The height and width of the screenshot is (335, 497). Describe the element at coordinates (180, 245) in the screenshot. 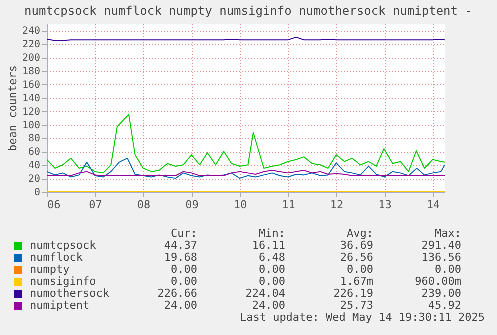

I see `text: 44.37` at that location.